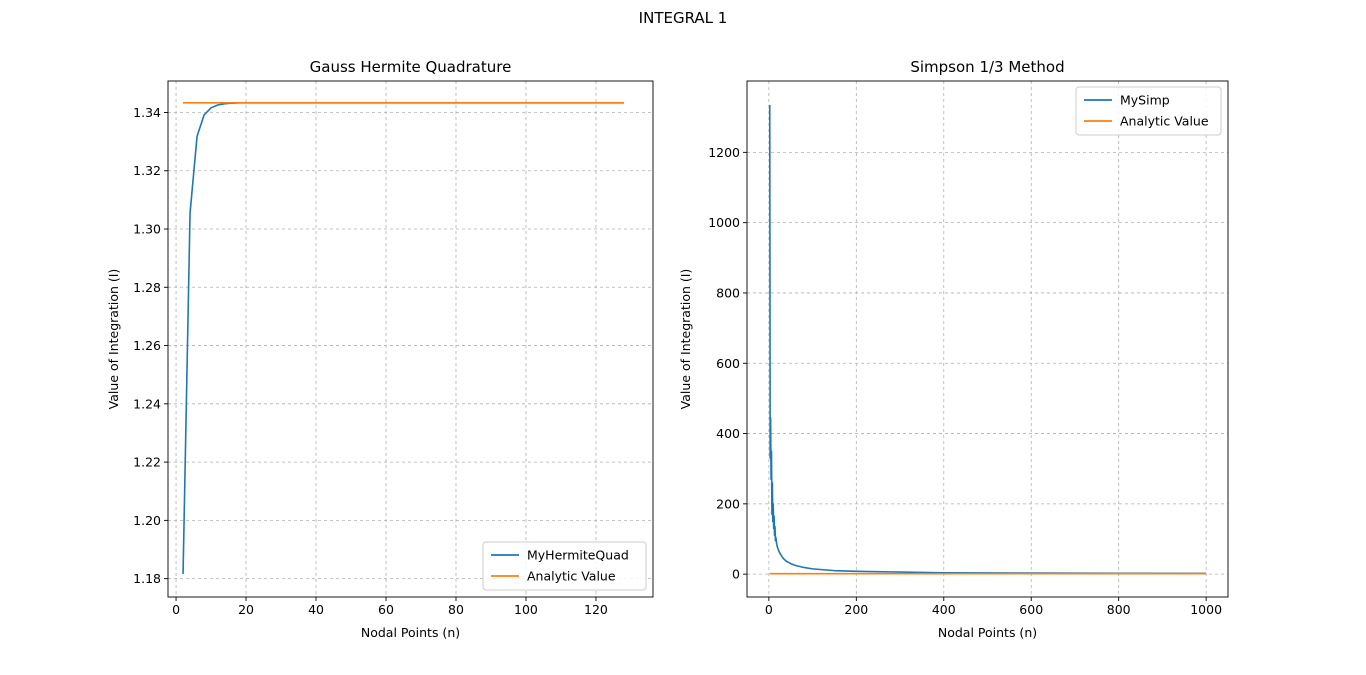 This screenshot has width=1366, height=675. What do you see at coordinates (596, 609) in the screenshot?
I see `x-tick-label: 120` at bounding box center [596, 609].